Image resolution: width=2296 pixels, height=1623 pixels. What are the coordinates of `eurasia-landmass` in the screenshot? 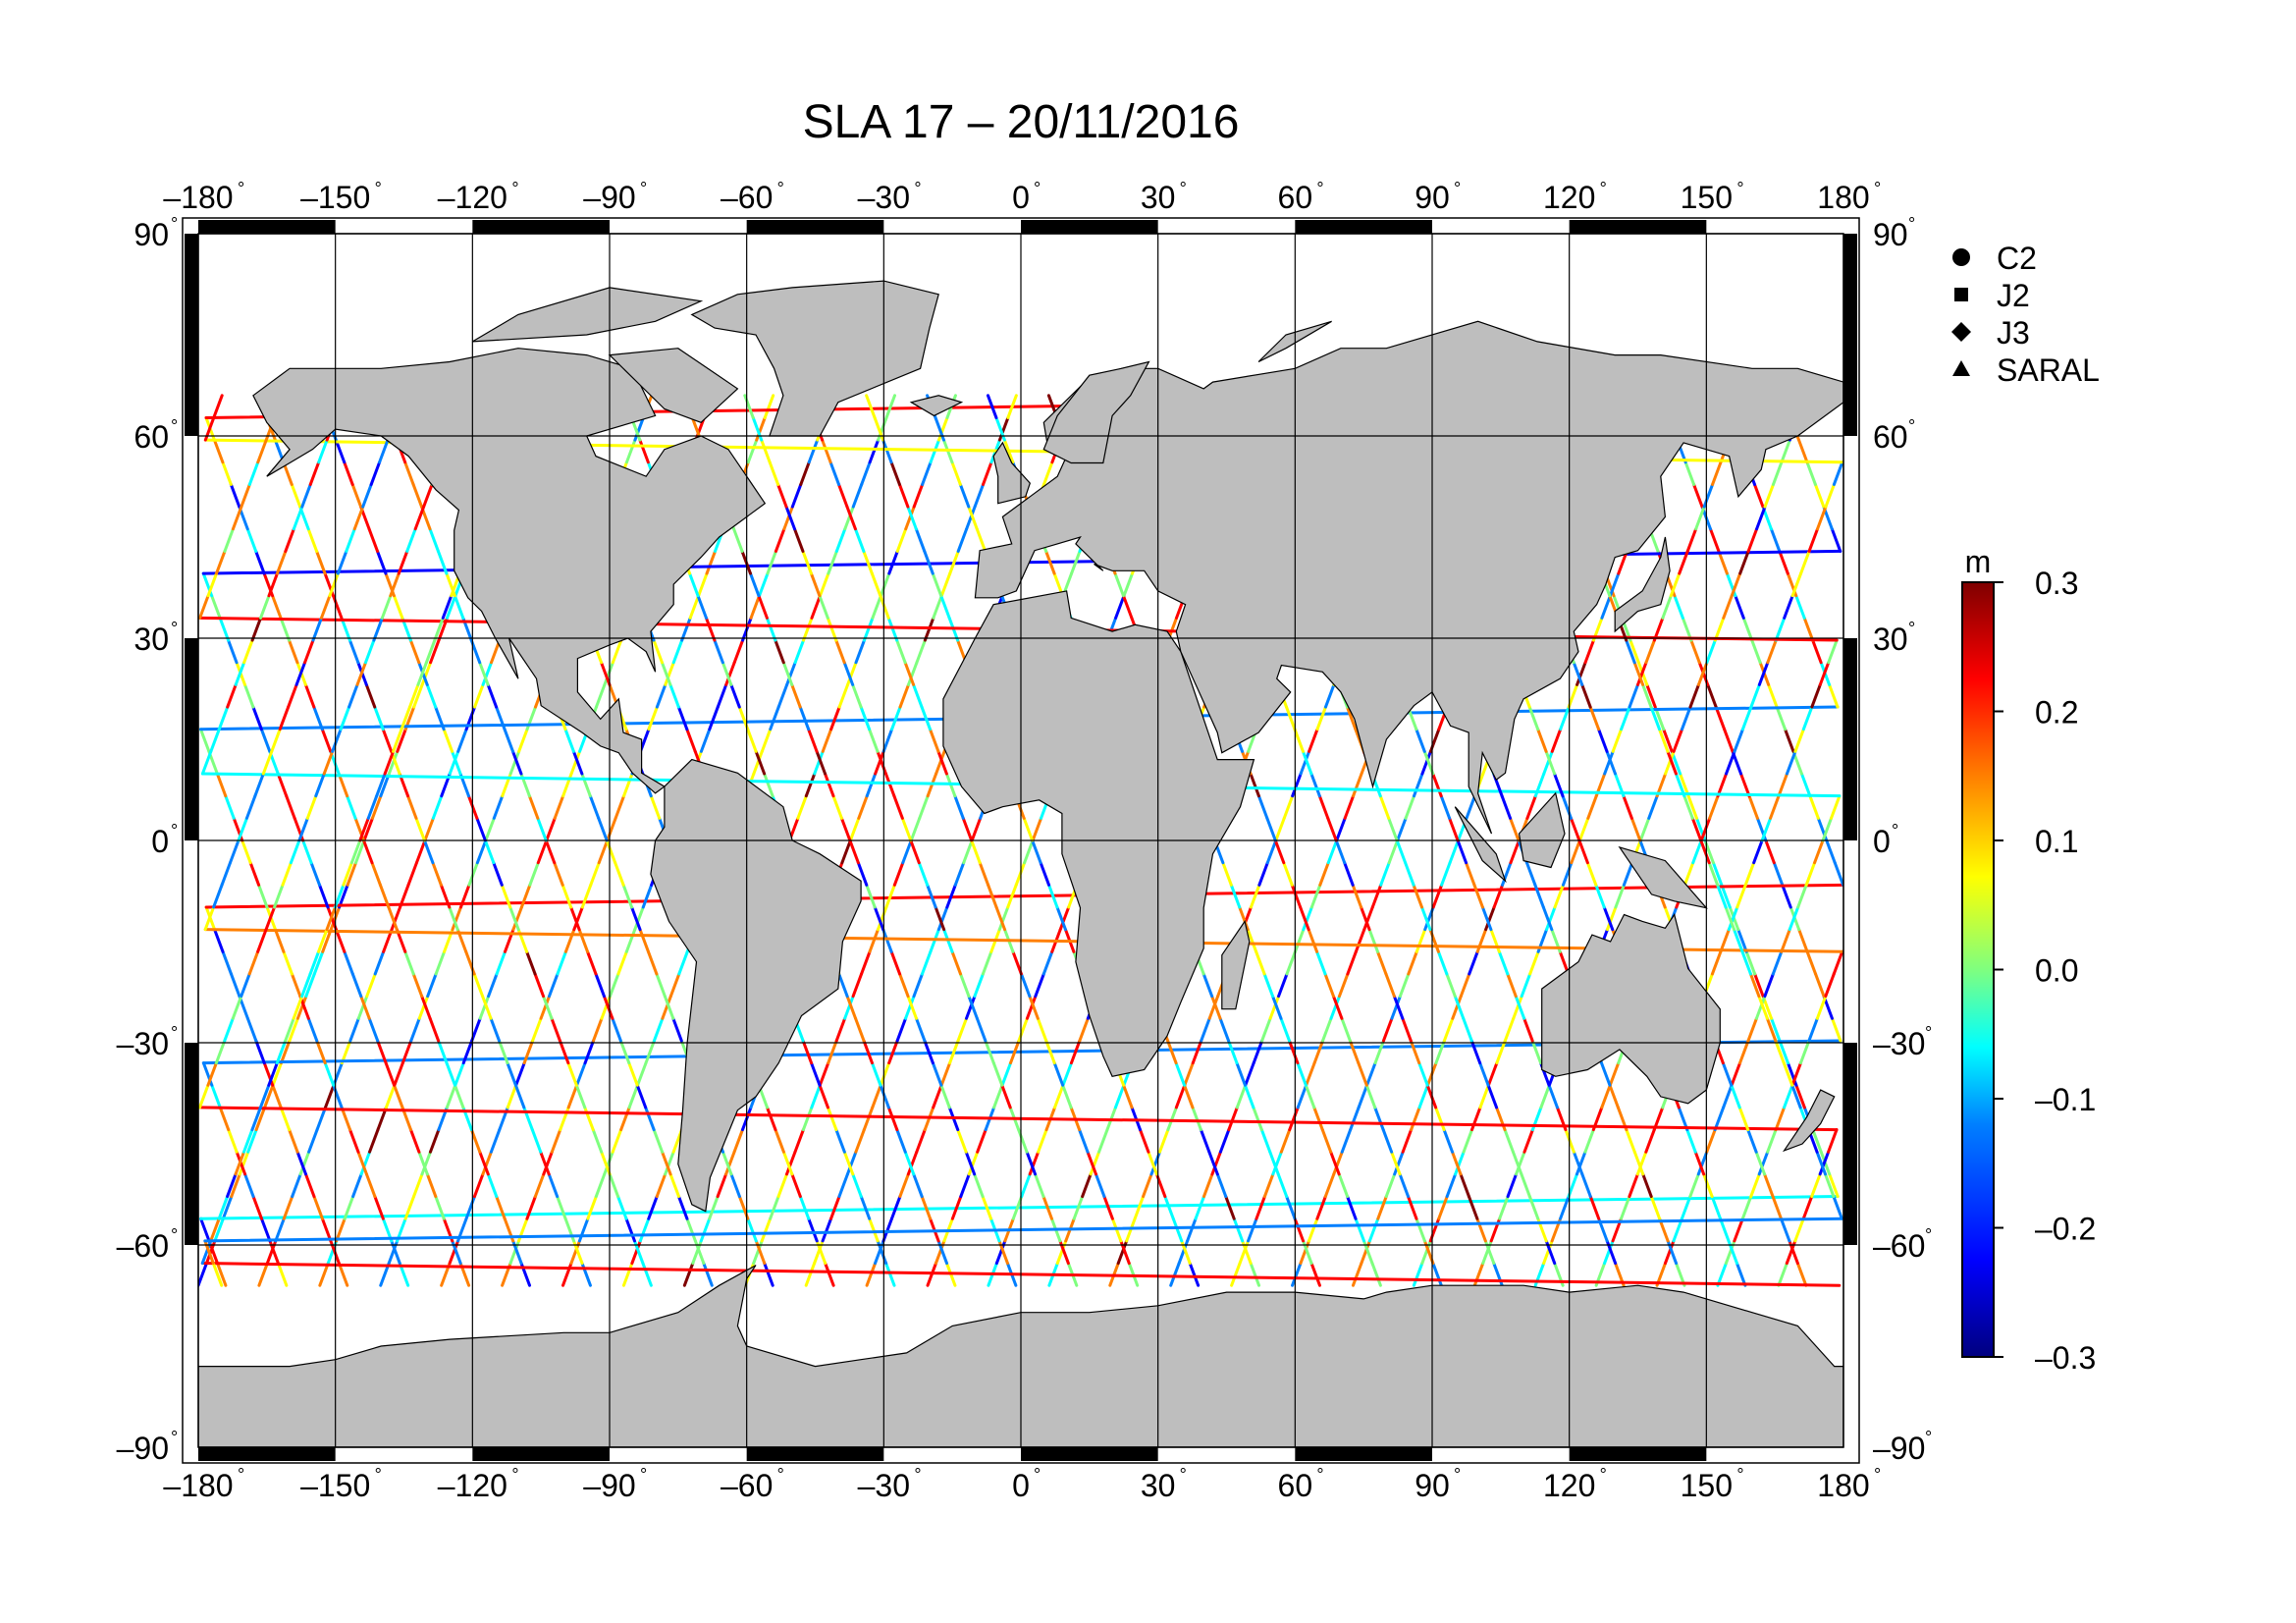 It's located at (1408, 578).